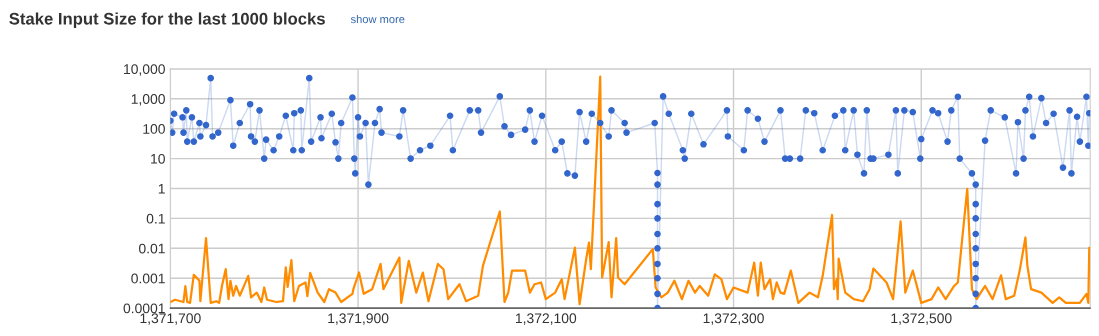  What do you see at coordinates (152, 248) in the screenshot?
I see `y-tick-label: 0.01` at bounding box center [152, 248].